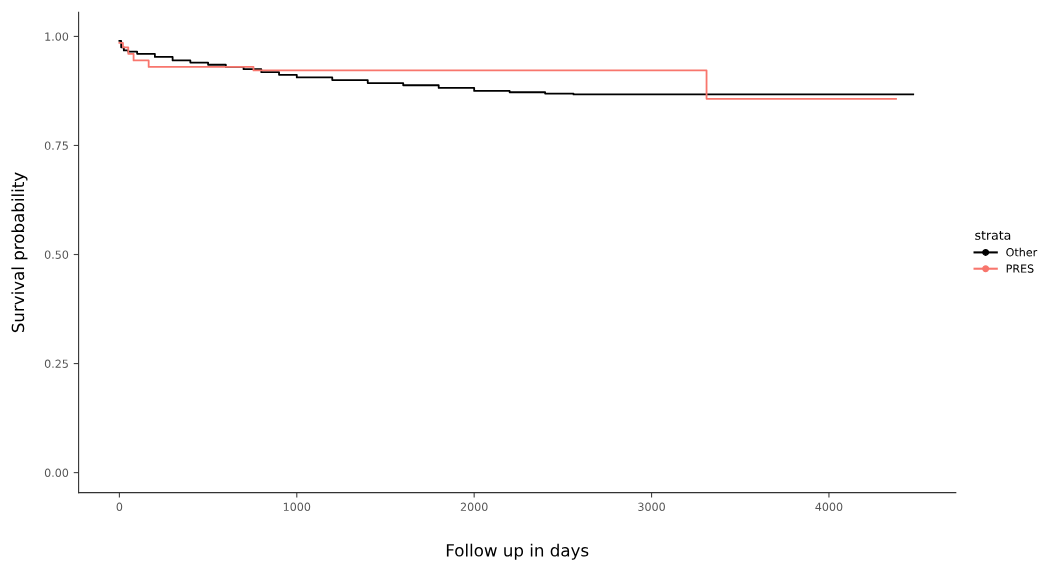 Image resolution: width=1048 pixels, height=565 pixels. What do you see at coordinates (1022, 252) in the screenshot?
I see `legend-label: Other` at bounding box center [1022, 252].